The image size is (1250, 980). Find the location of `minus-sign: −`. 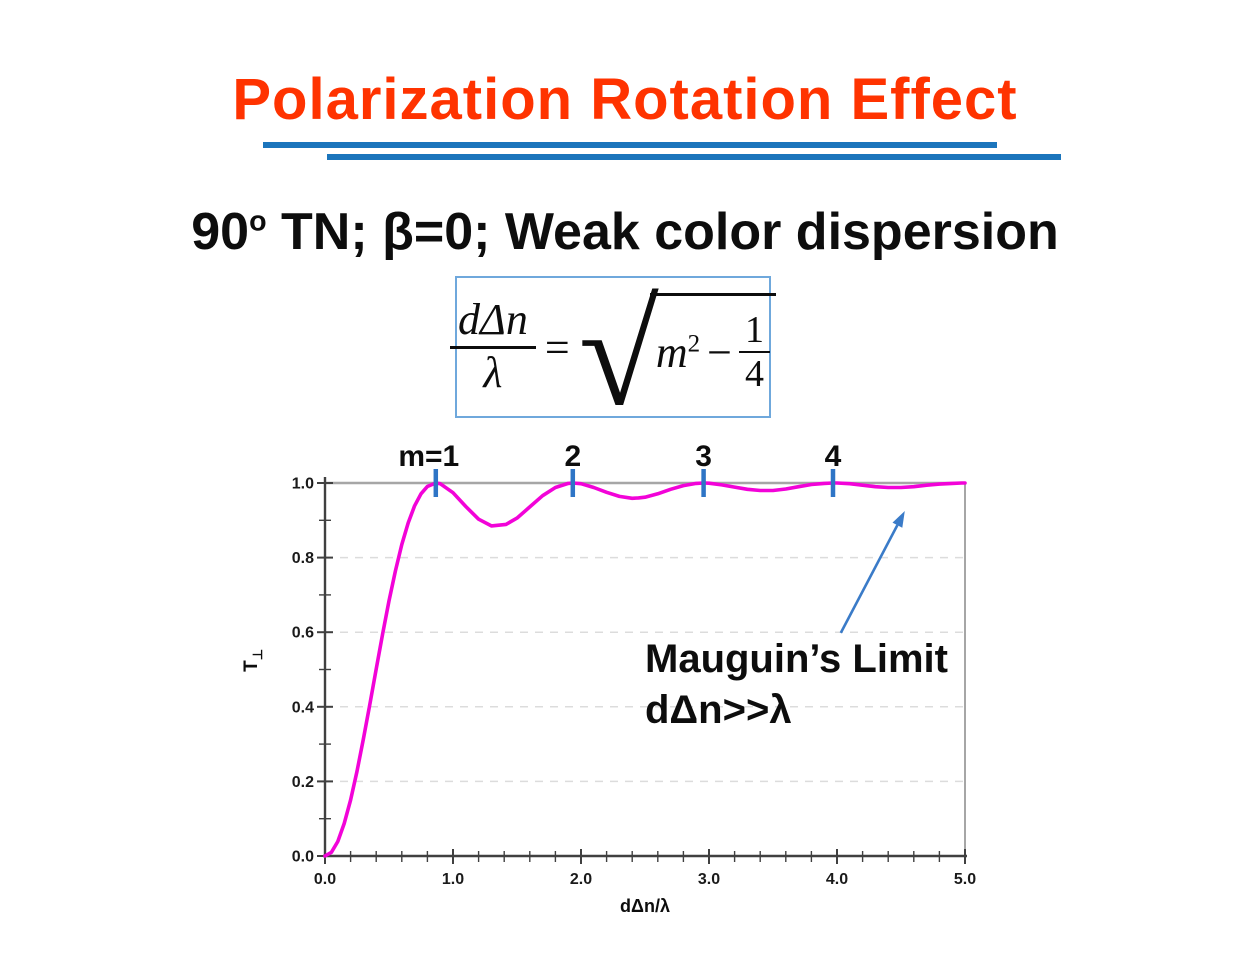

minus-sign: − is located at coordinates (719, 352).